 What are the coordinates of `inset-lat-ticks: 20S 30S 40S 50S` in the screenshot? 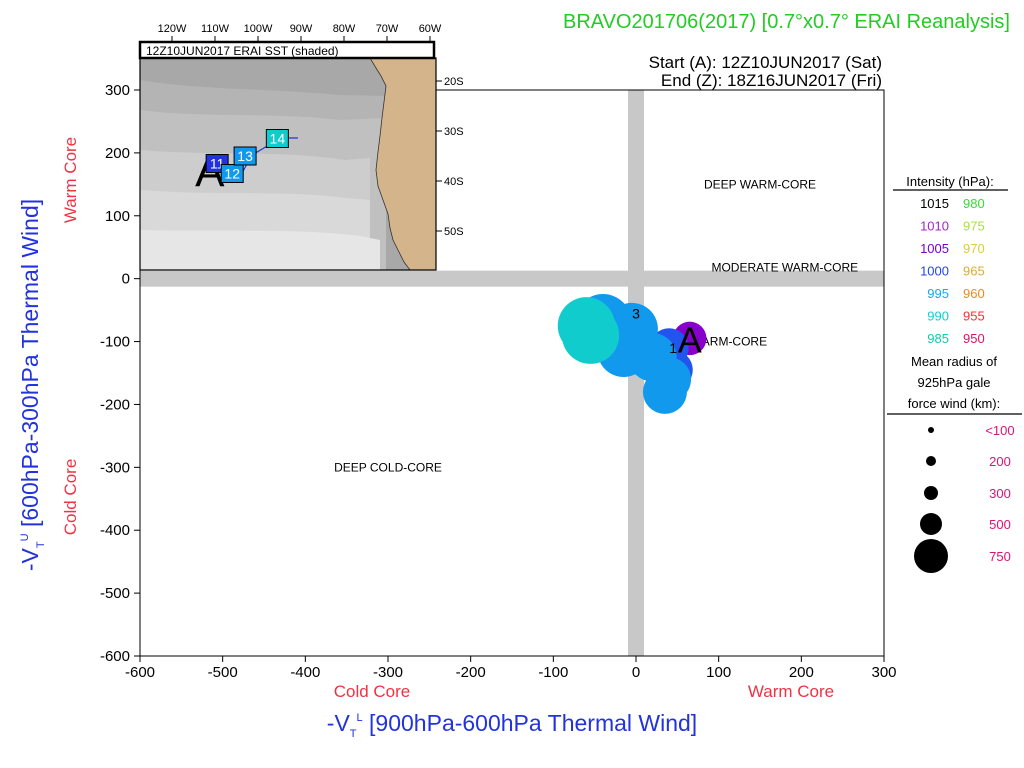 It's located at (450, 157).